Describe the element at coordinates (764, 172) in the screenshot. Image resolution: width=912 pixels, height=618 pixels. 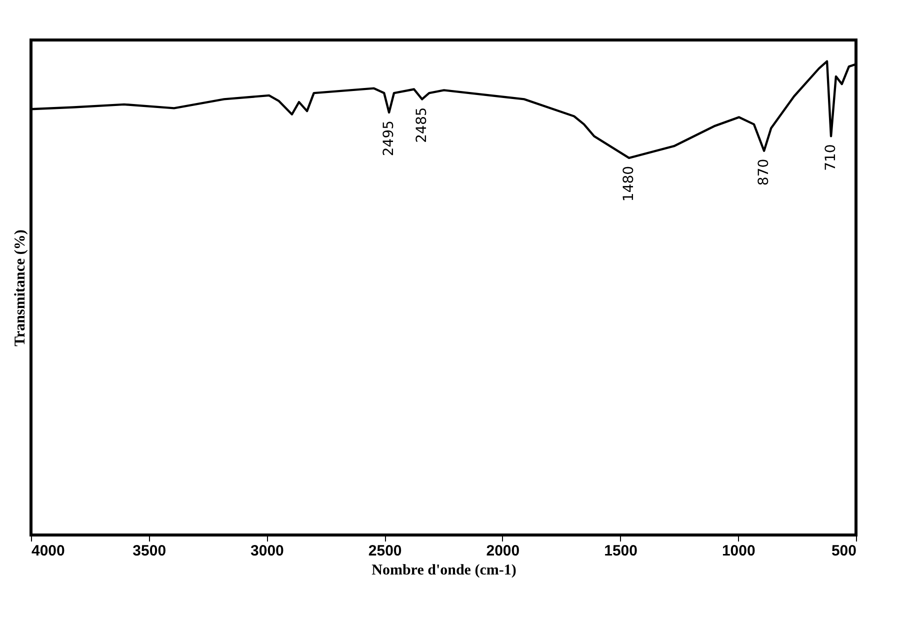
I see `annotation: 870` at that location.